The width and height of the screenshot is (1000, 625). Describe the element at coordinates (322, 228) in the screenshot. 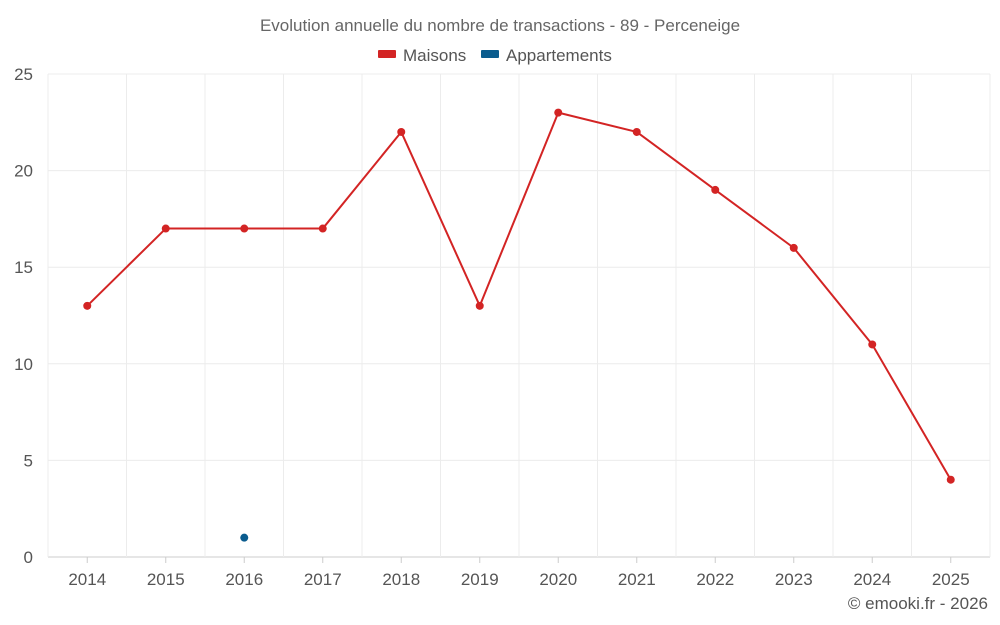

I see `data-point-maisons-2017` at that location.